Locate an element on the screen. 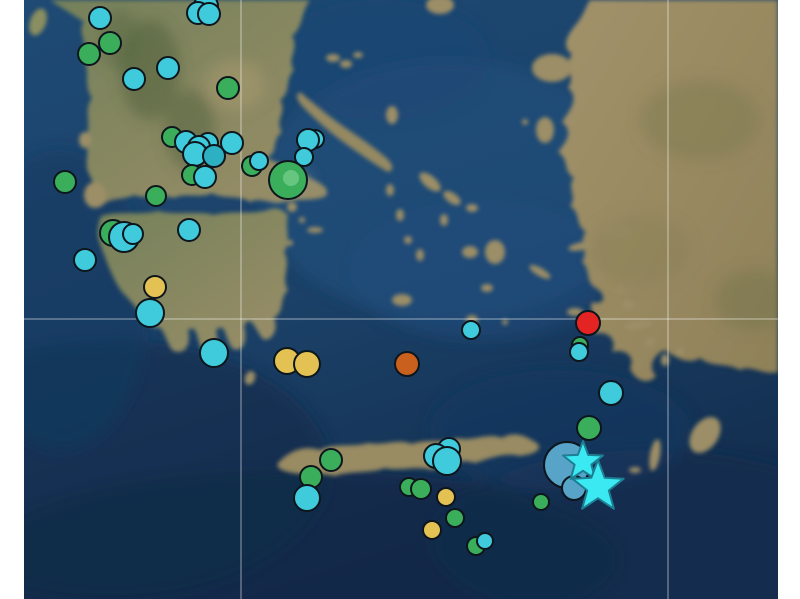 This screenshot has width=800, height=599. right-margin is located at coordinates (789, 299).